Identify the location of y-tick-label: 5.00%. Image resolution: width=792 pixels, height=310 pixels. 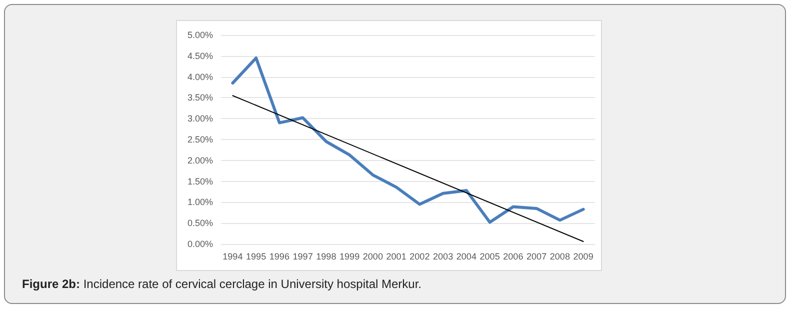
(200, 35).